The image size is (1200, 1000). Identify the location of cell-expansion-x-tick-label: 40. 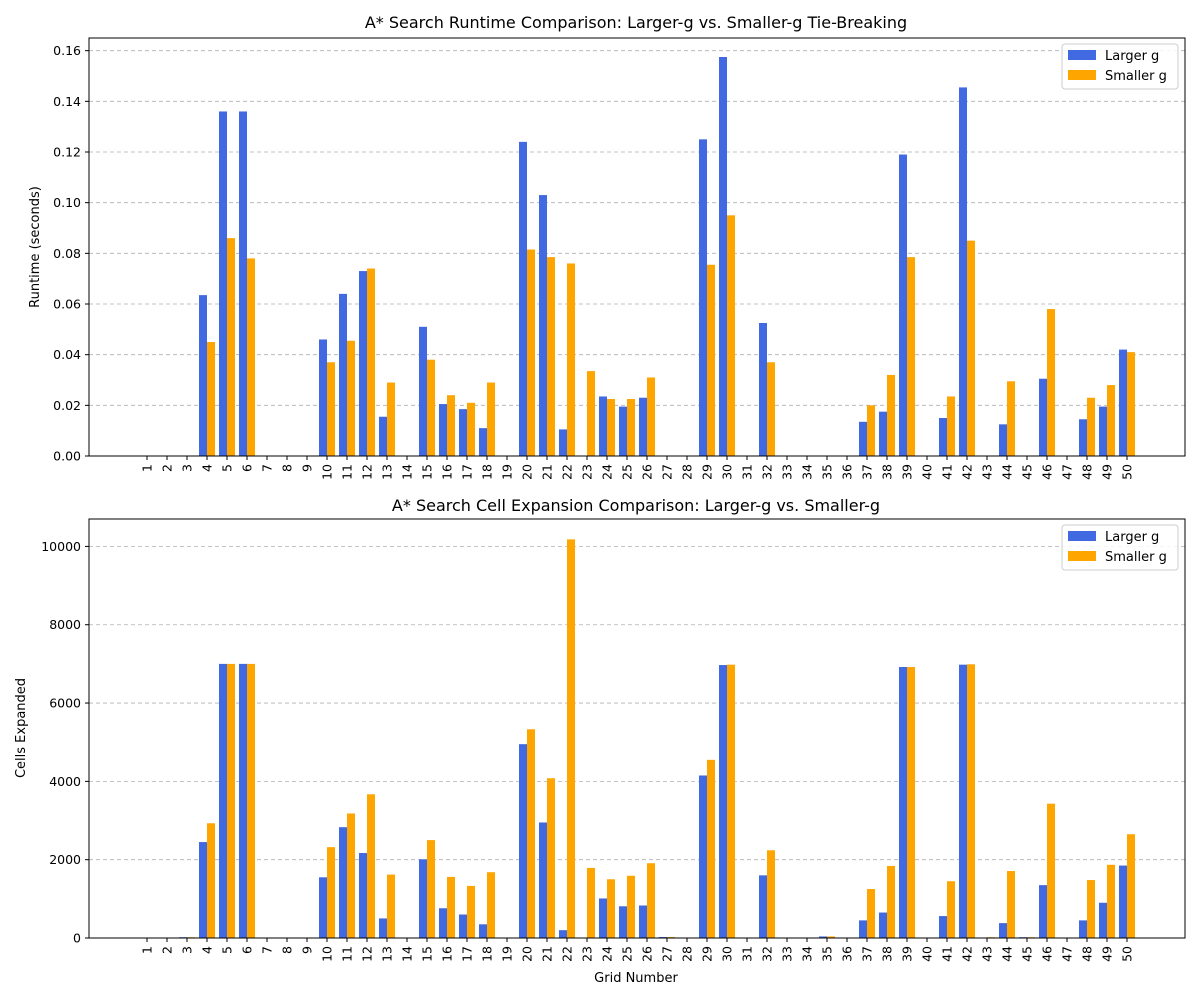
(927, 954).